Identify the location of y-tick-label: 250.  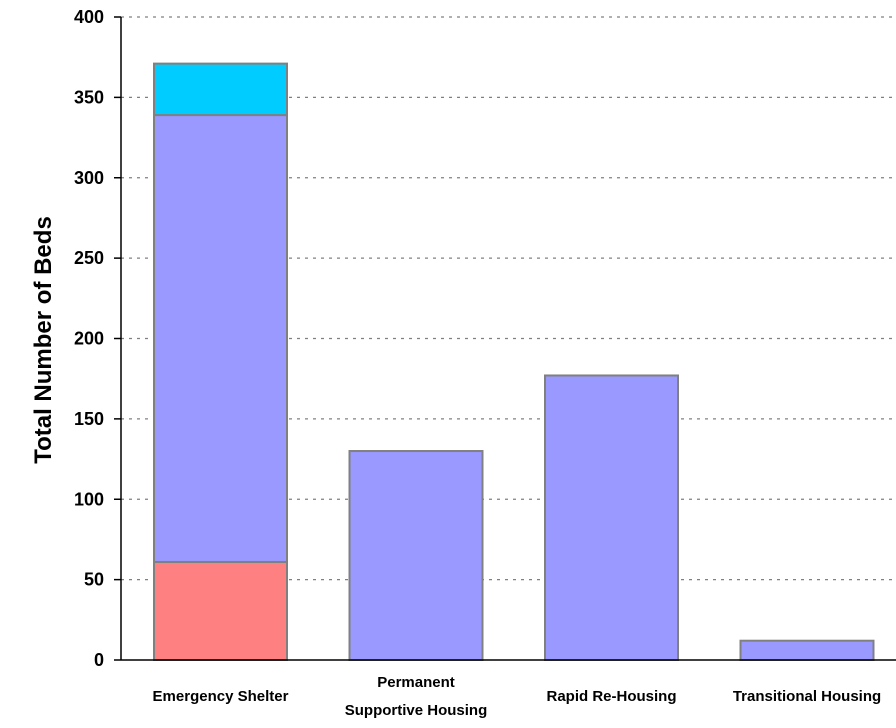
(89, 258).